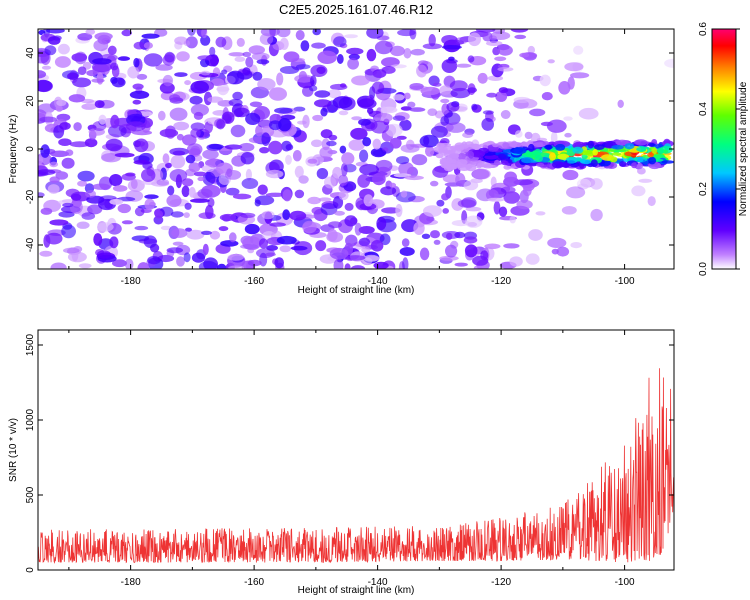 This screenshot has width=750, height=600. What do you see at coordinates (254, 281) in the screenshot?
I see `x-tick-label: -160` at bounding box center [254, 281].